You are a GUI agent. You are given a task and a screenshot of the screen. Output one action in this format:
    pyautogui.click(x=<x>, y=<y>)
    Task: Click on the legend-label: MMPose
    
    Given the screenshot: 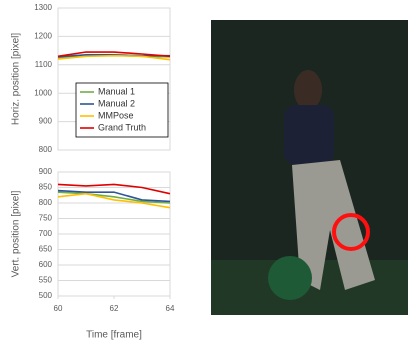 What is the action you would take?
    pyautogui.click(x=116, y=115)
    